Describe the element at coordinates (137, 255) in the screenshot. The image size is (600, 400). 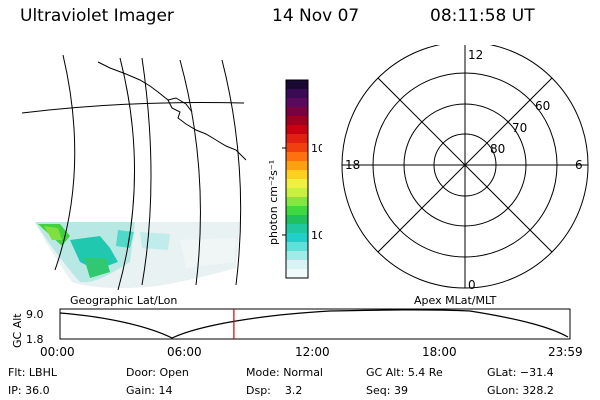
I see `aurora-emission-image` at that location.